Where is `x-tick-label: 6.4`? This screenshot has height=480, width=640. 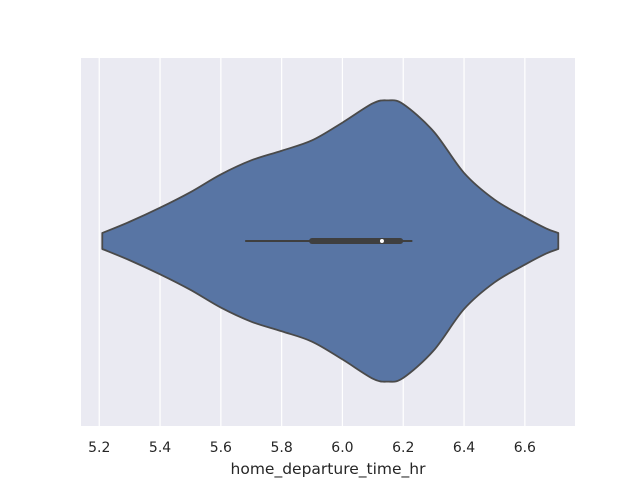 x-tick-label: 6.4 is located at coordinates (464, 448).